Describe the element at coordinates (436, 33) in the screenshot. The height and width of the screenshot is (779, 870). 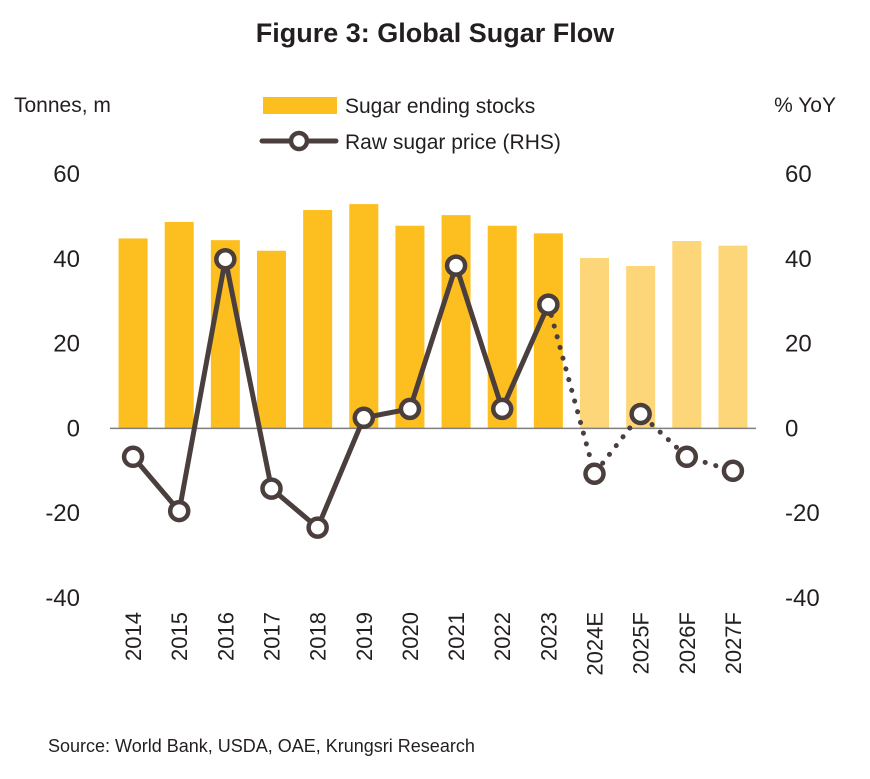
I see `chart-title: Figure 3: Global Sugar Flow` at that location.